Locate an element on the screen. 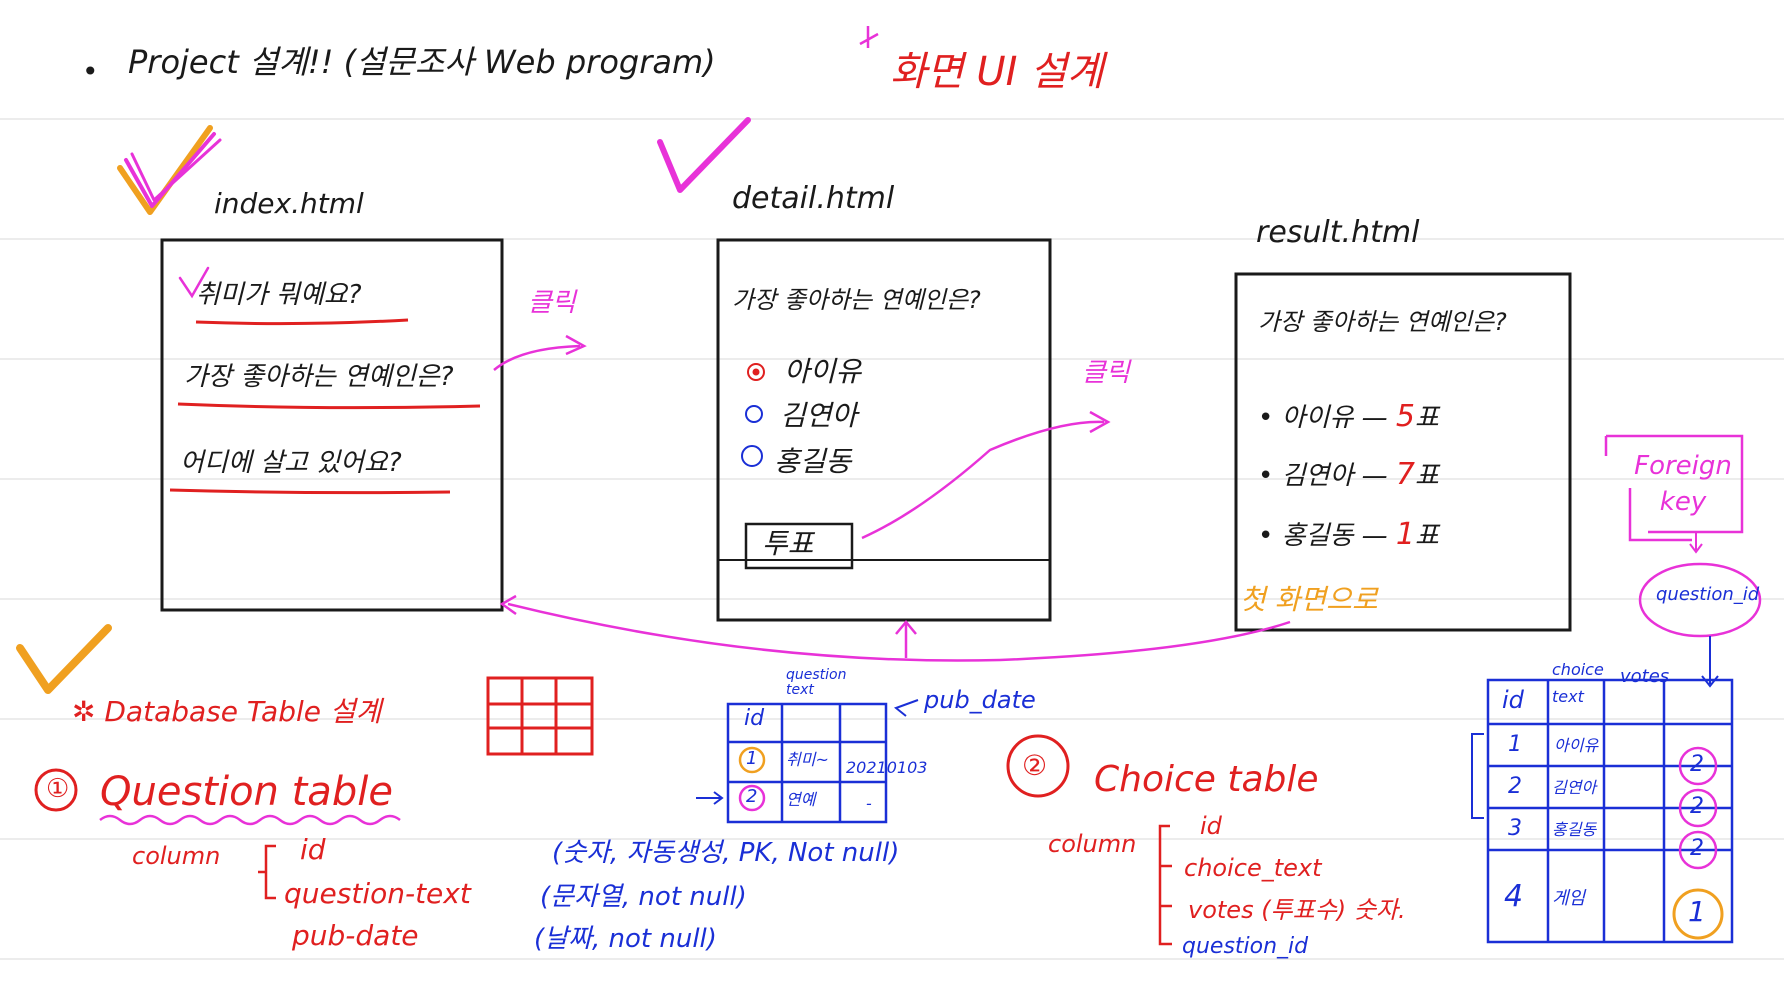 The width and height of the screenshot is (1784, 990). qcol-question-text: question-text is located at coordinates (377, 893).